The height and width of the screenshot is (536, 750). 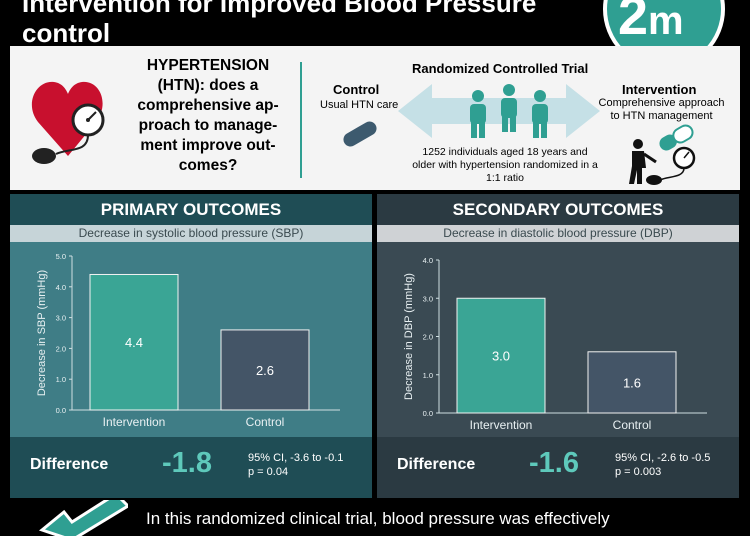 I want to click on people-icon, so click(x=509, y=111).